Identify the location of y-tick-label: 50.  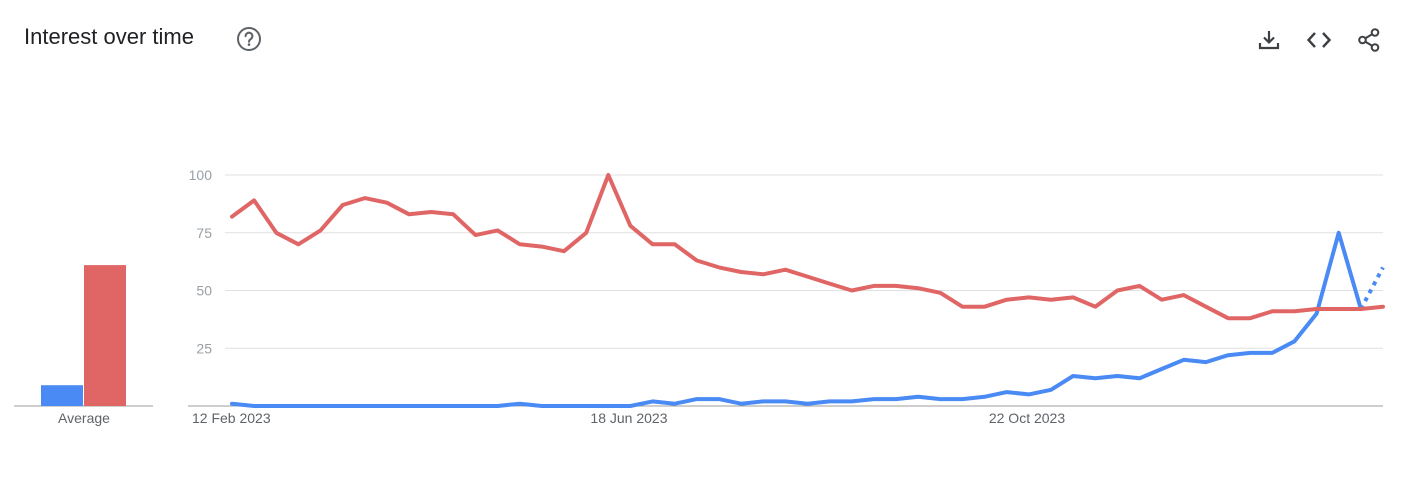
(204, 291).